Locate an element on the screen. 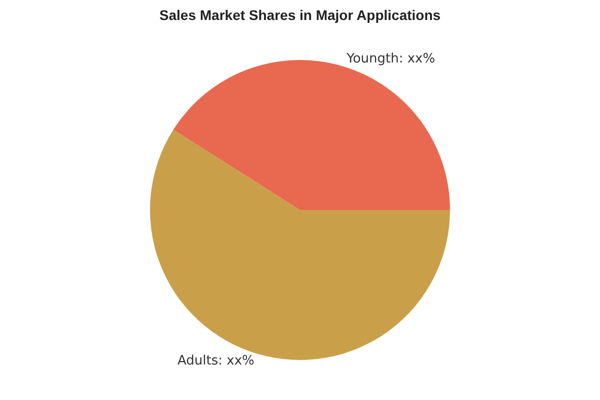 This screenshot has width=600, height=400. chart-title: Sales Market Shares in Major Applications is located at coordinates (300, 14).